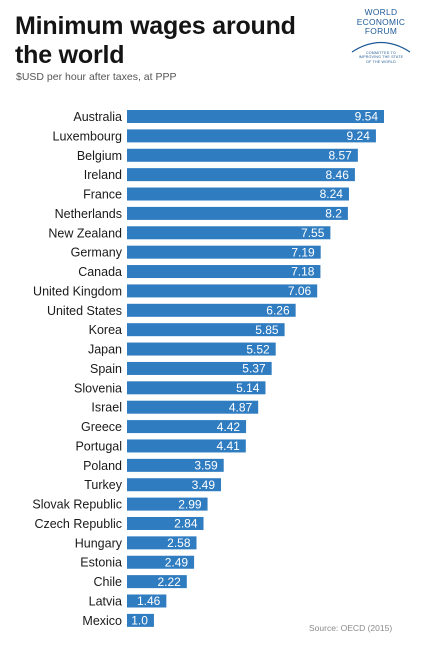  I want to click on category-label: Belgium, so click(99, 156).